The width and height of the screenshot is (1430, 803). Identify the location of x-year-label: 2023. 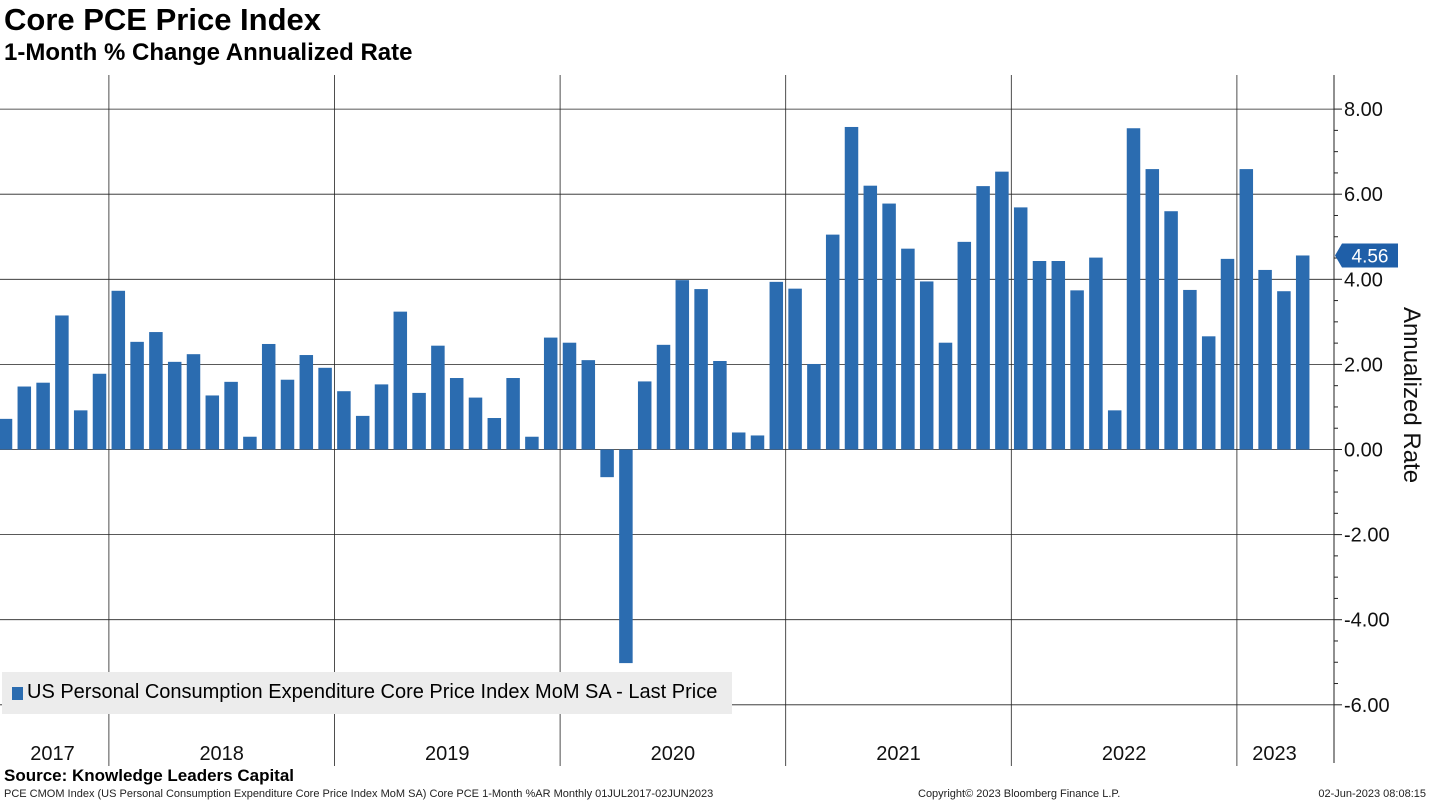
(1274, 754).